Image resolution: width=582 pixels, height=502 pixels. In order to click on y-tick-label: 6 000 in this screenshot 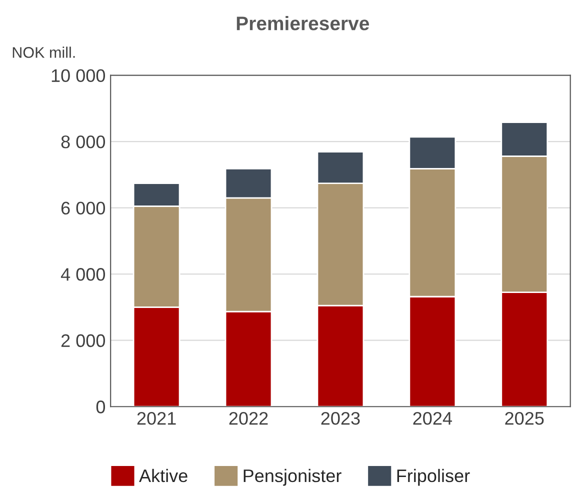, I will do `click(83, 208)`.